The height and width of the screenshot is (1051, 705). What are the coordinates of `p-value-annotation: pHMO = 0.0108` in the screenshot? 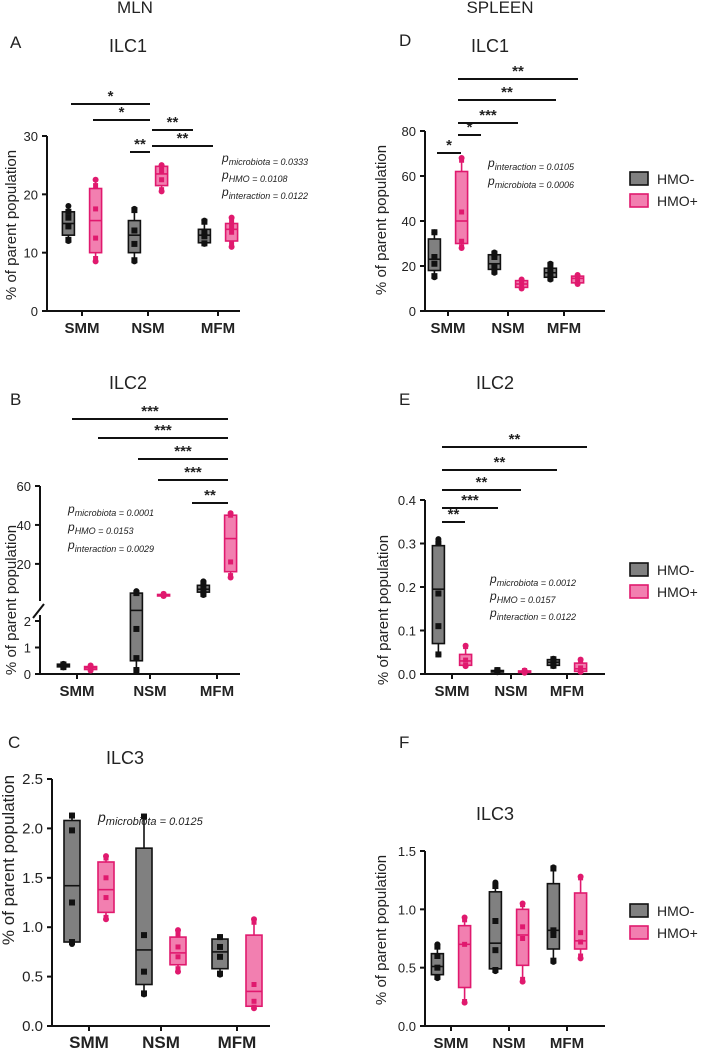 It's located at (254, 176).